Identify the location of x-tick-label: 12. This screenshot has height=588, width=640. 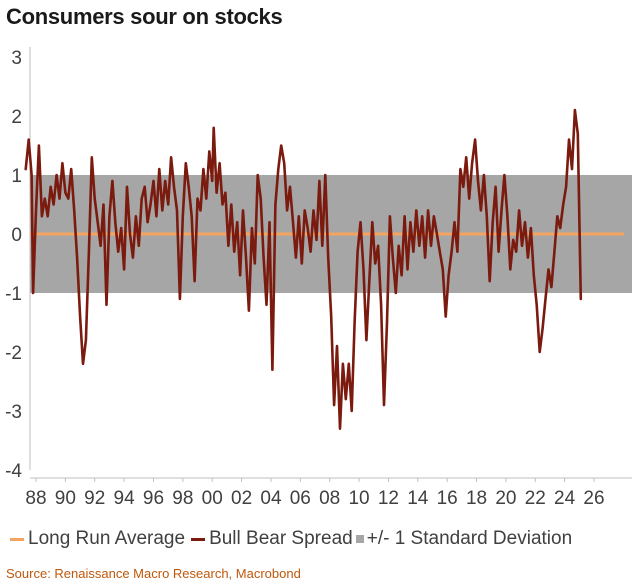
(388, 498).